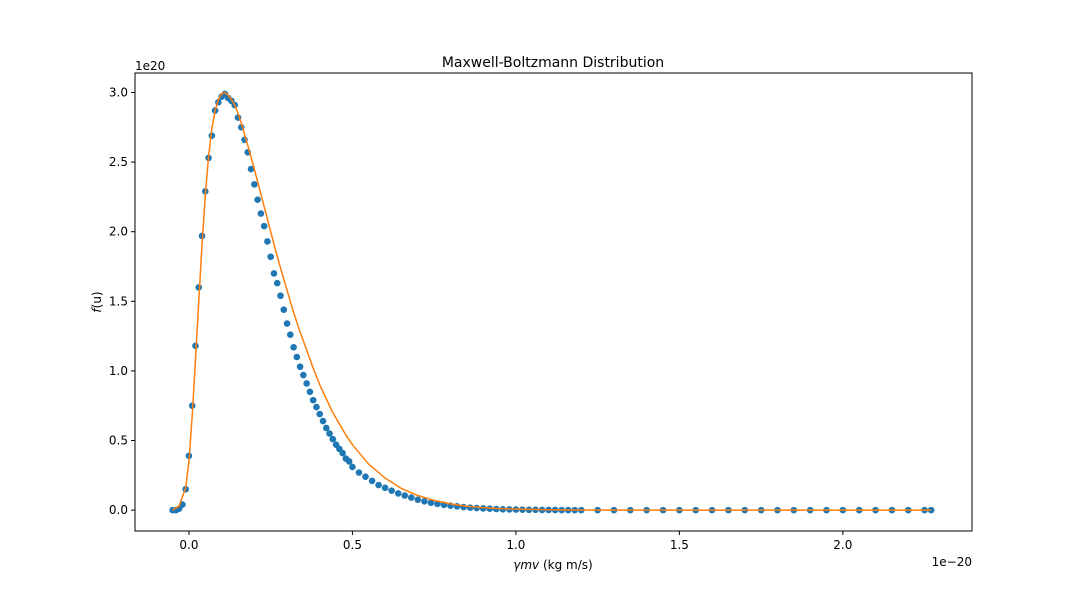 The image size is (1080, 607). I want to click on x-axis-label: γmv (kg m/s), so click(552, 565).